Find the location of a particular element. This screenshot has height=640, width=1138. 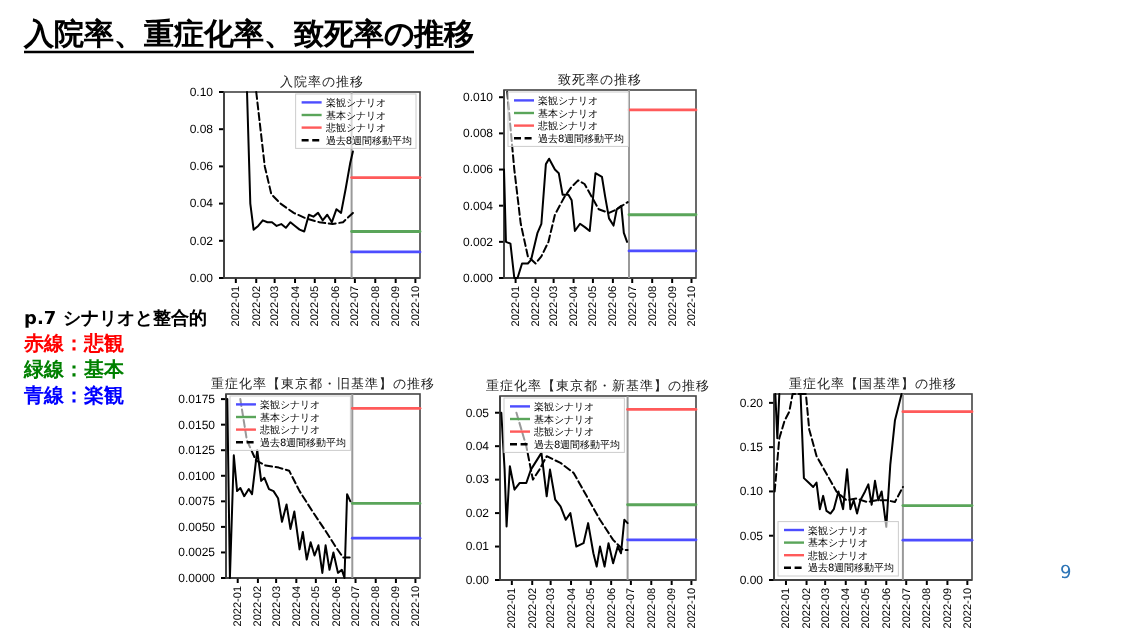

text: p.7 シナリオと整合的 is located at coordinates (115, 319).